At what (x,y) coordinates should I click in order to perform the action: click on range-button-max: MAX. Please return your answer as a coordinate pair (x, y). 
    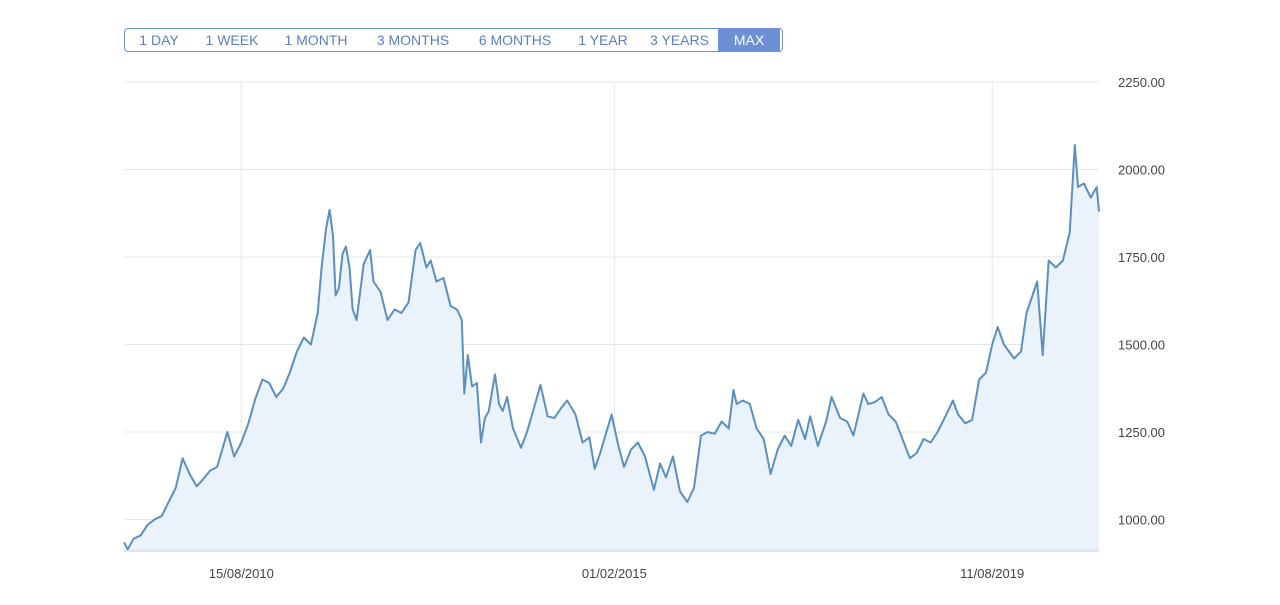
    Looking at the image, I should click on (749, 40).